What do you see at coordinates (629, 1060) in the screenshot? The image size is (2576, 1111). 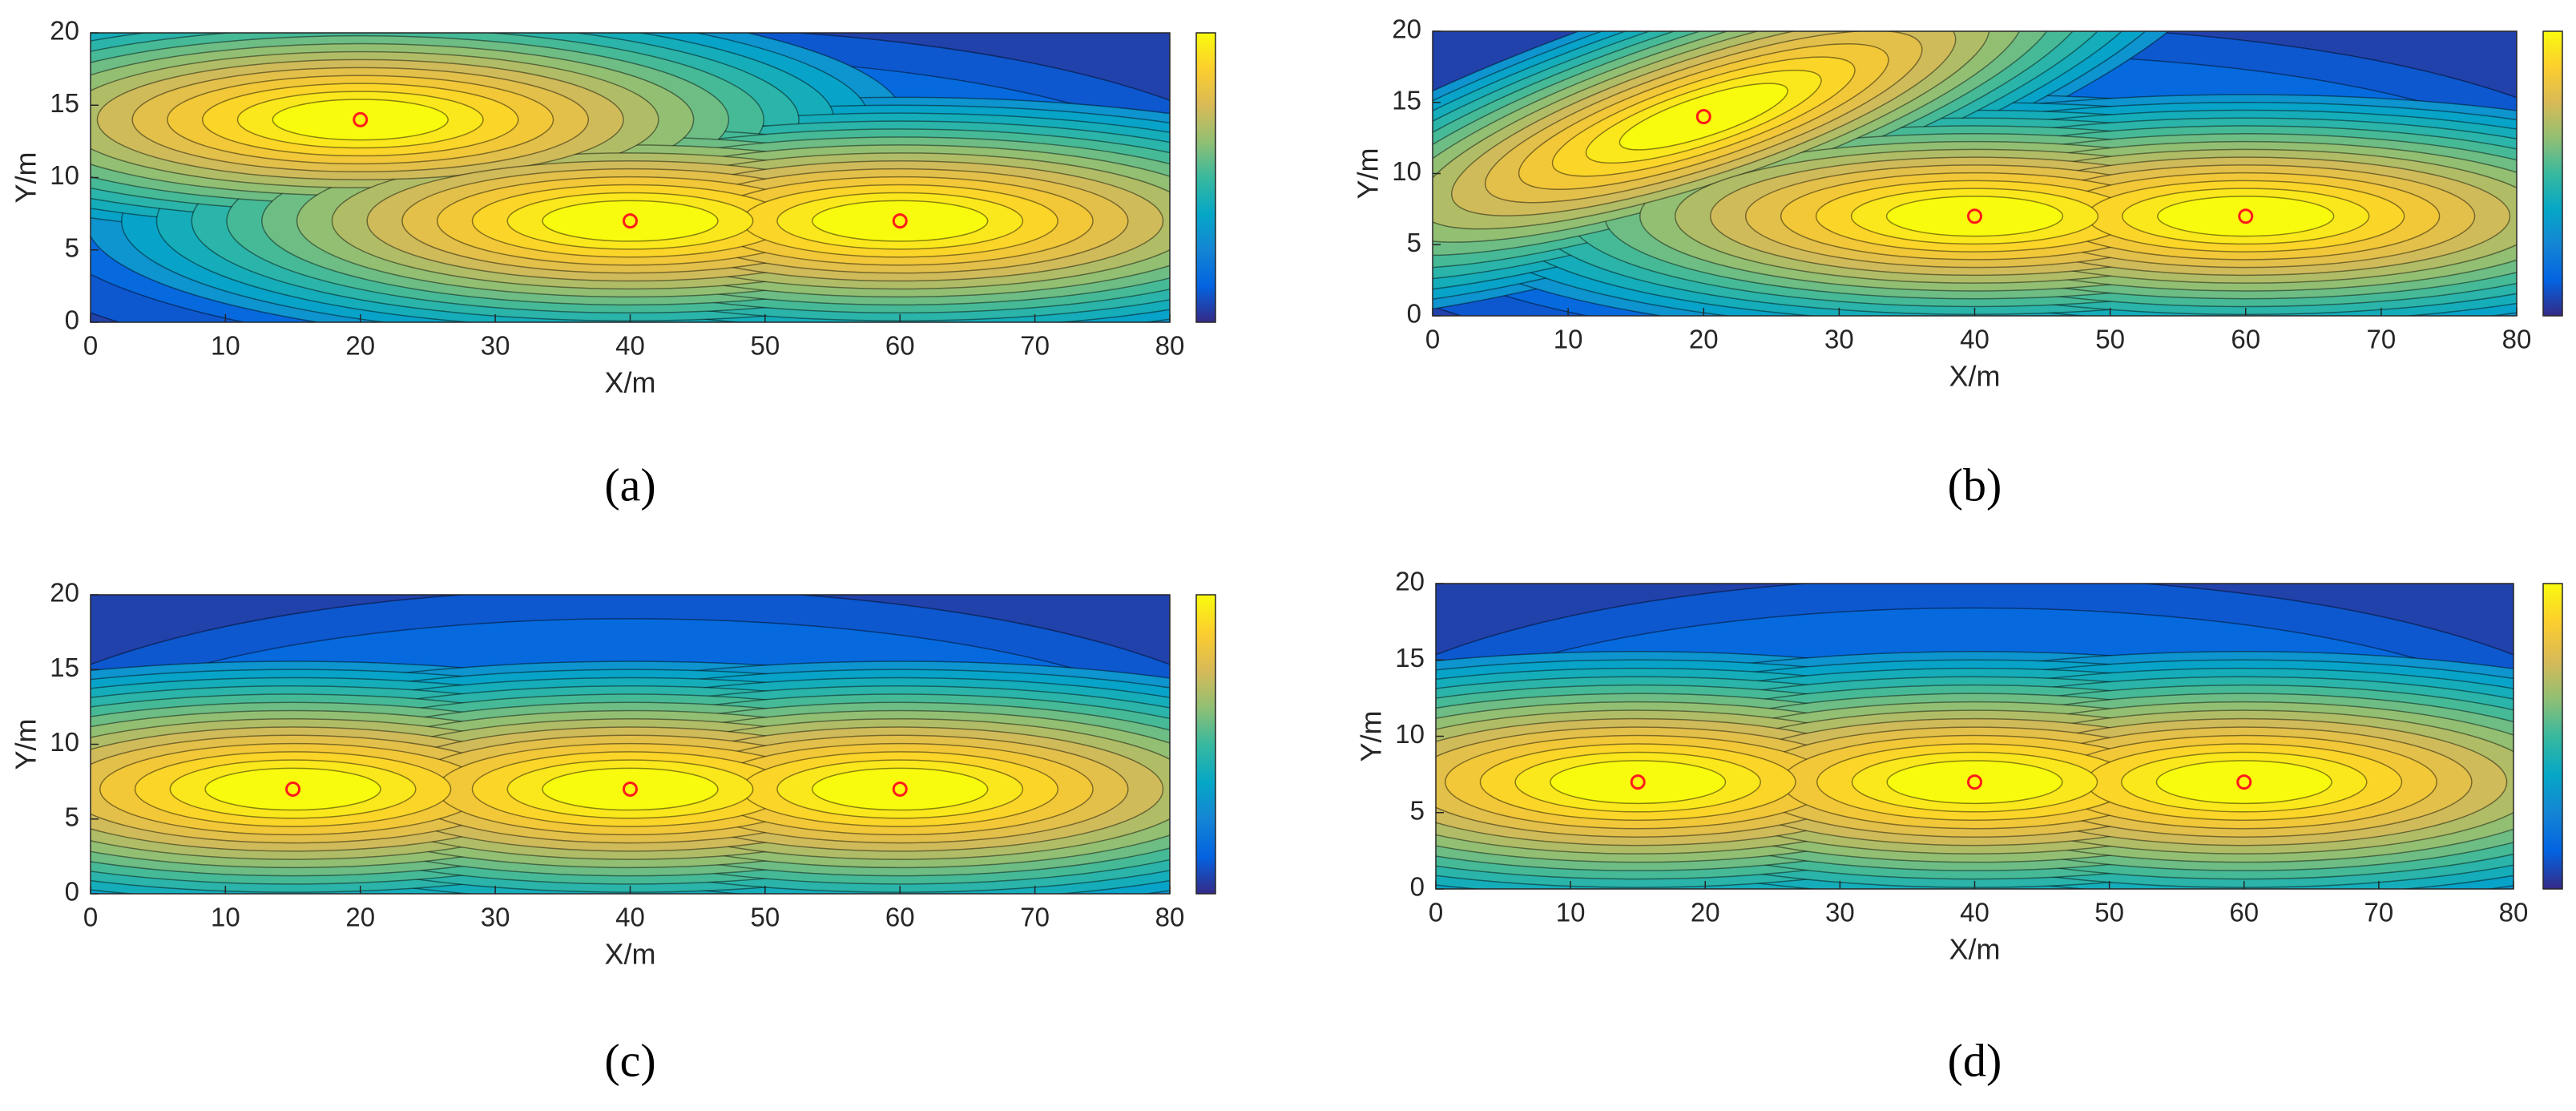 I see `panel-caption: (c)` at bounding box center [629, 1060].